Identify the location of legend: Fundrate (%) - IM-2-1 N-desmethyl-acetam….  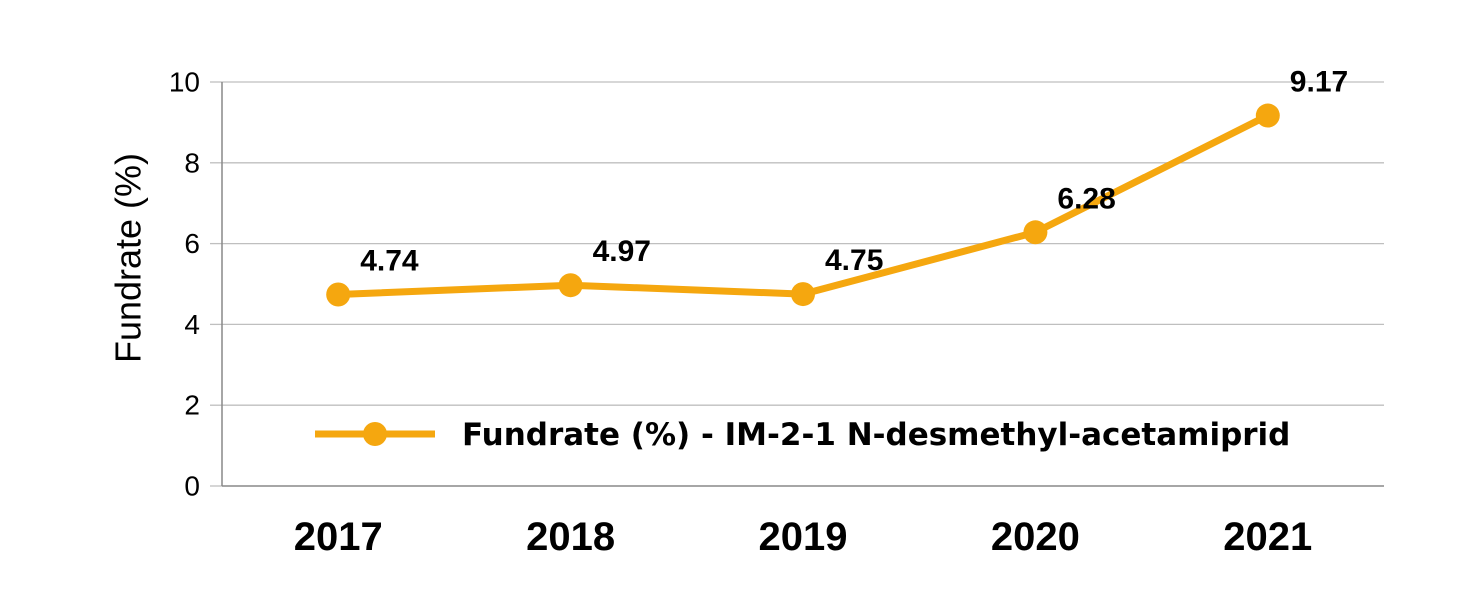
(802, 435).